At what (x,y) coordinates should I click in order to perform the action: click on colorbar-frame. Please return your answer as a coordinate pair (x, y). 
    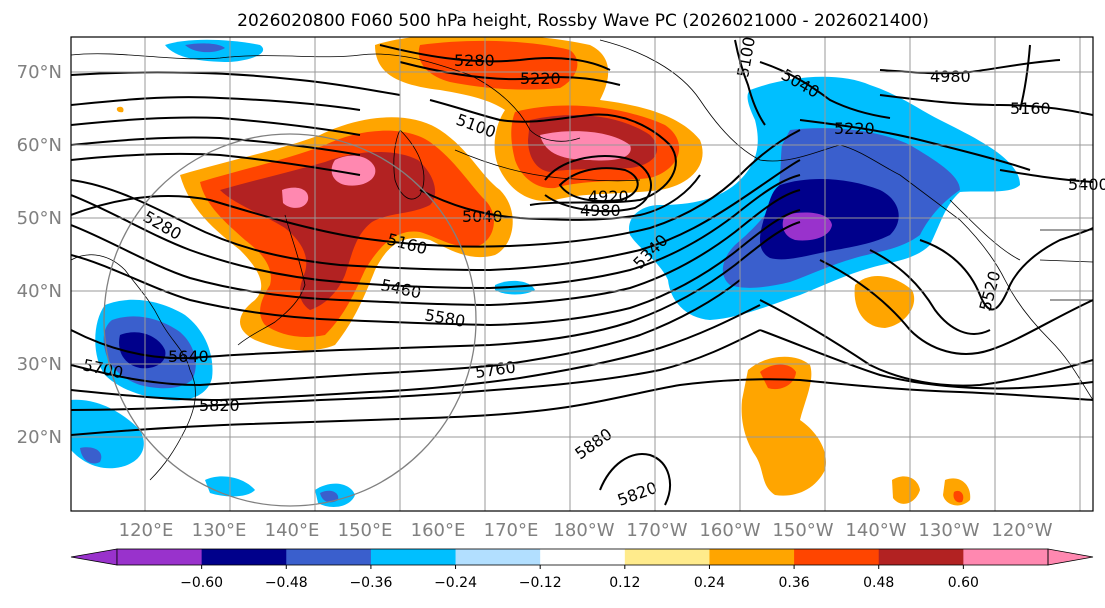
    Looking at the image, I should click on (582, 557).